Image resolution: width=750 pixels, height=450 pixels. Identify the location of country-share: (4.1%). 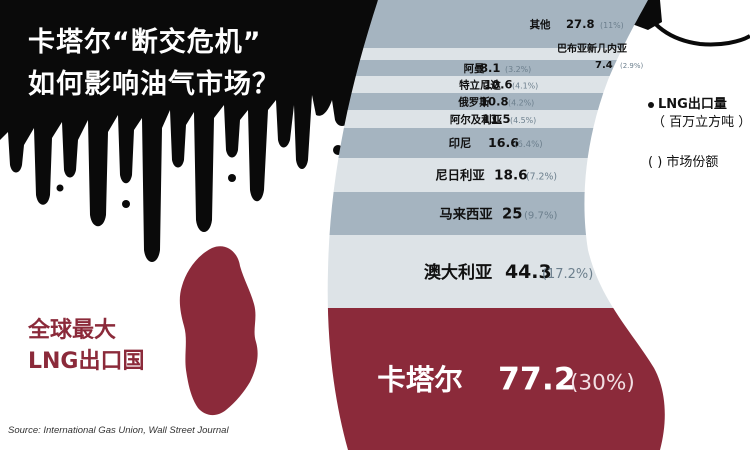
(525, 85).